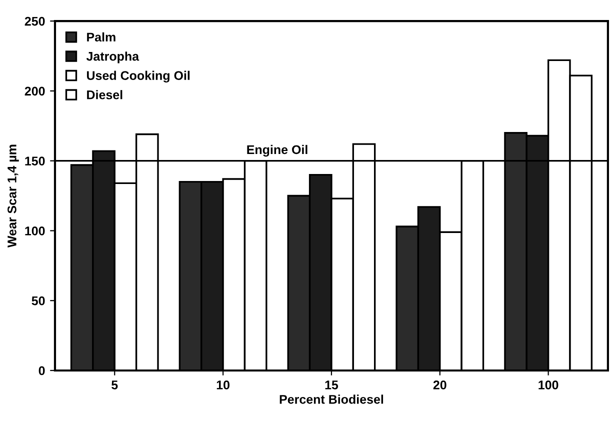 The image size is (611, 421). I want to click on legend-label: Diesel, so click(104, 95).